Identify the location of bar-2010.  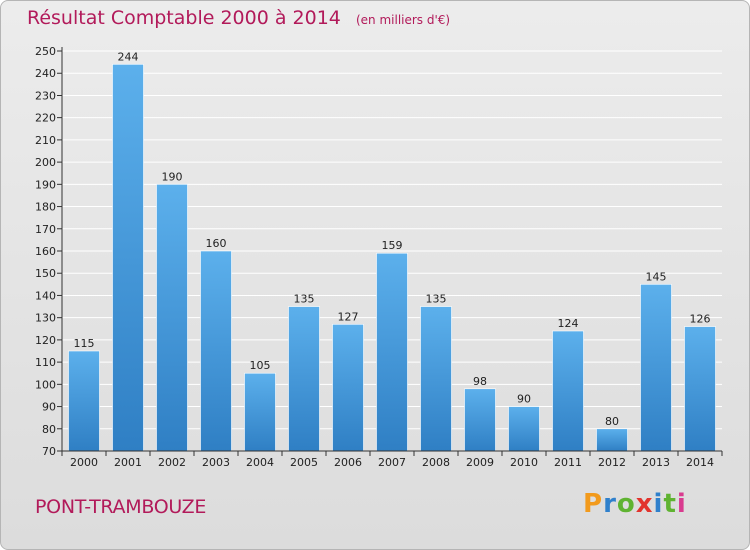
(524, 429).